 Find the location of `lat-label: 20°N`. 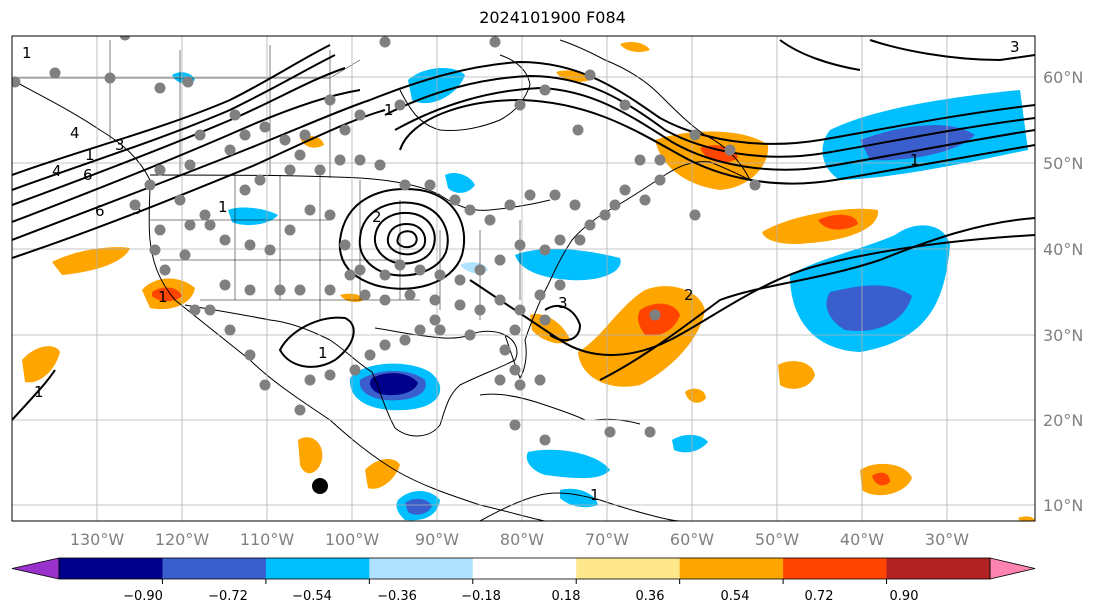

lat-label: 20°N is located at coordinates (1063, 420).